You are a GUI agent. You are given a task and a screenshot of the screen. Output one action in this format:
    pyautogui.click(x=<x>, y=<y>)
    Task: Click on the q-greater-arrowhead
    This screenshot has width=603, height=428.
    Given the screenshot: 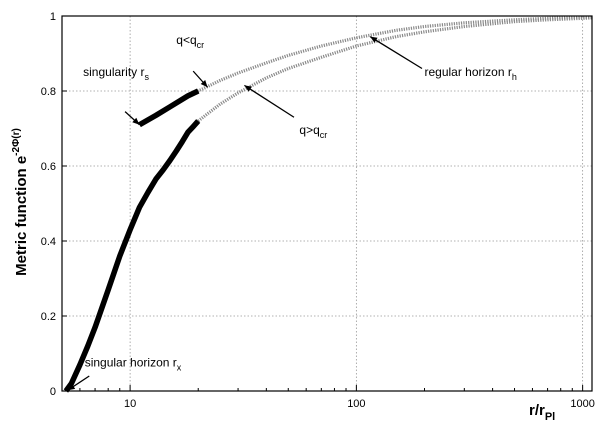 What is the action you would take?
    pyautogui.click(x=248, y=88)
    